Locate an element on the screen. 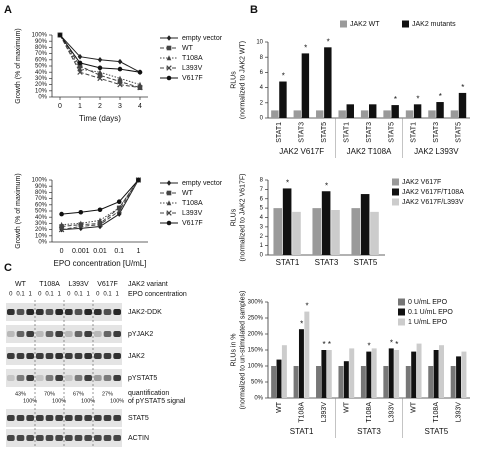  row-label: pYSTAT5 is located at coordinates (142, 378).